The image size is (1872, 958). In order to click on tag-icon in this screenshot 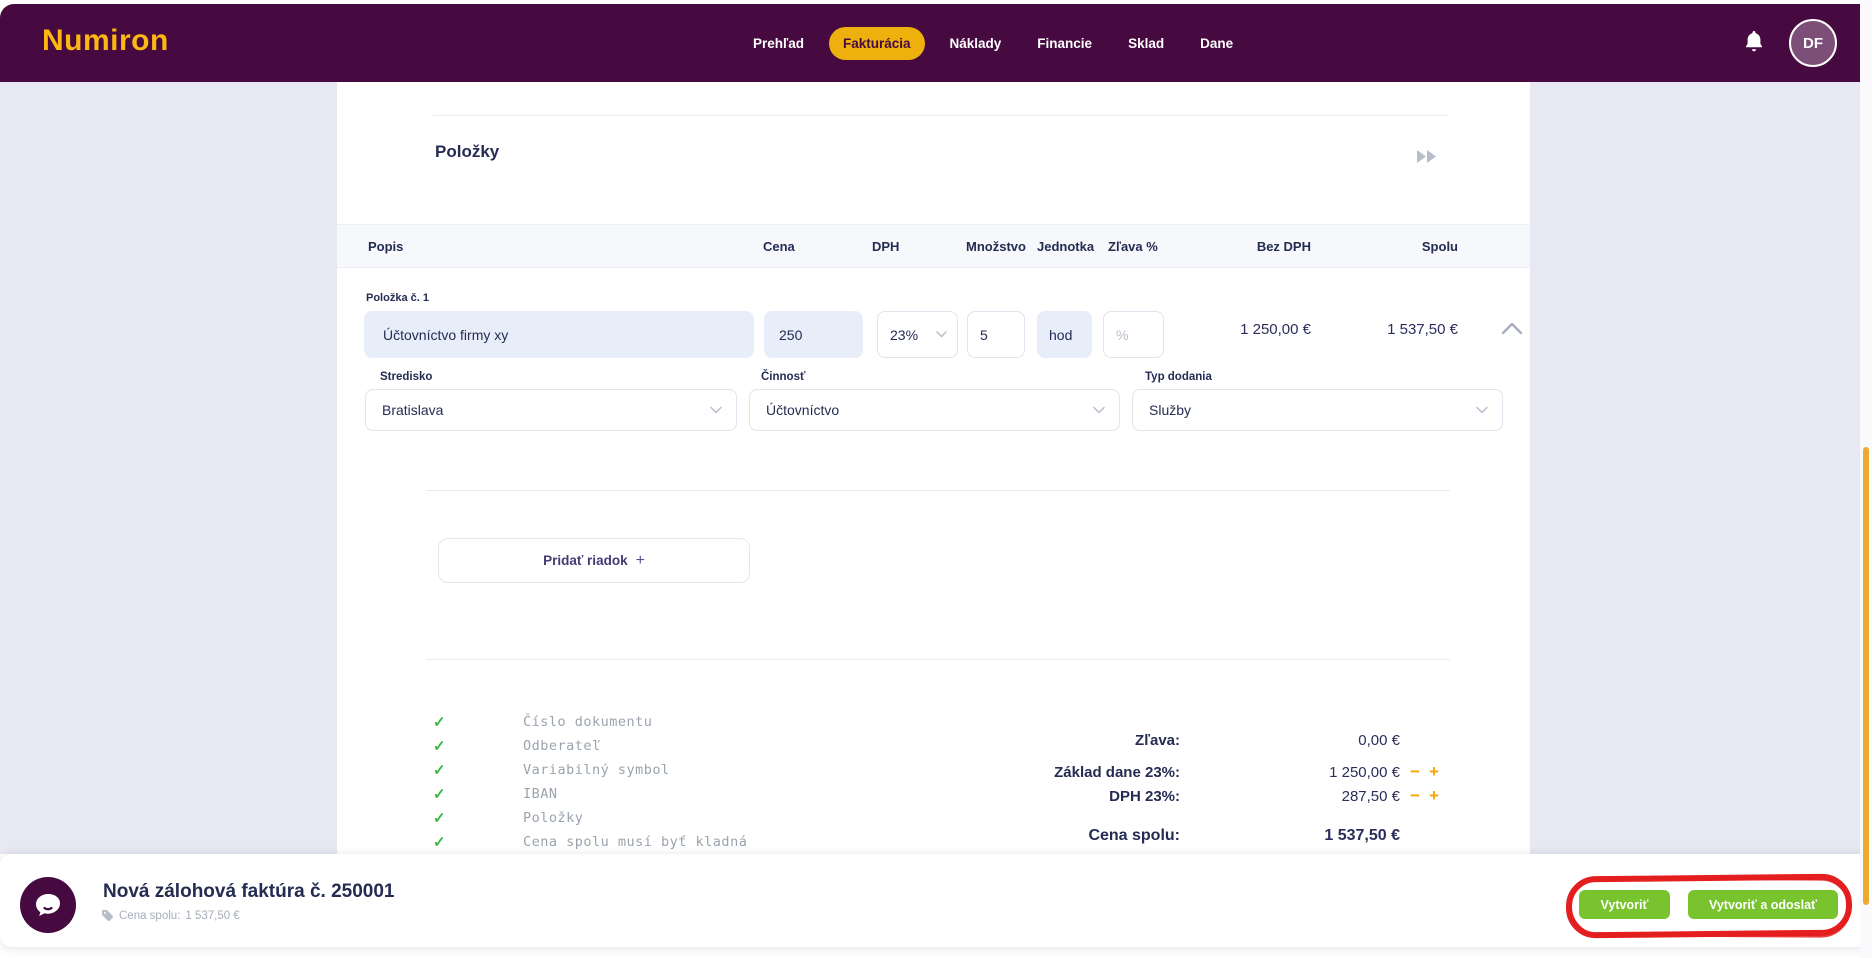, I will do `click(108, 916)`.